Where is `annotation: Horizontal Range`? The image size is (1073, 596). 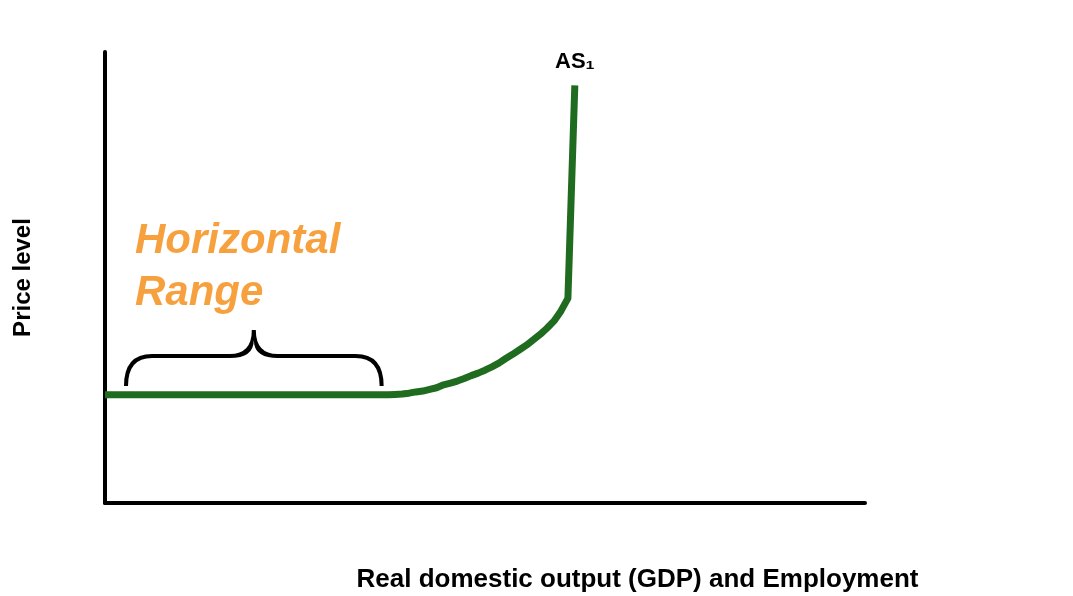 annotation: Horizontal Range is located at coordinates (243, 264).